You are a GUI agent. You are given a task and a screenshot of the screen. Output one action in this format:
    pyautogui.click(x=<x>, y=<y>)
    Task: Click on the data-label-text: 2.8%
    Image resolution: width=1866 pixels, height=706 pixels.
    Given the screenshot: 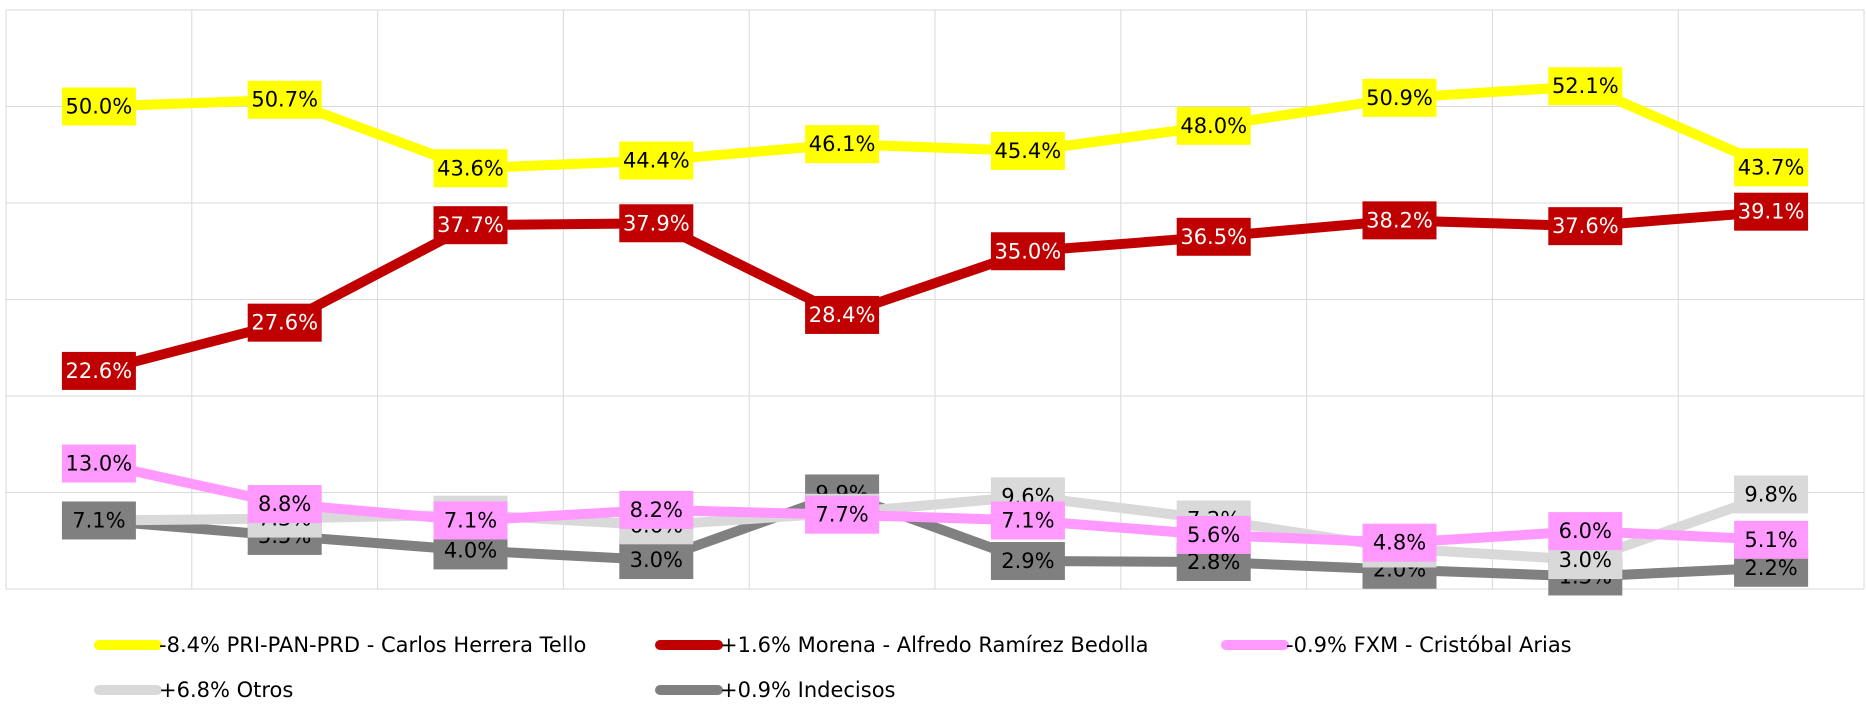 What is the action you would take?
    pyautogui.click(x=1213, y=562)
    